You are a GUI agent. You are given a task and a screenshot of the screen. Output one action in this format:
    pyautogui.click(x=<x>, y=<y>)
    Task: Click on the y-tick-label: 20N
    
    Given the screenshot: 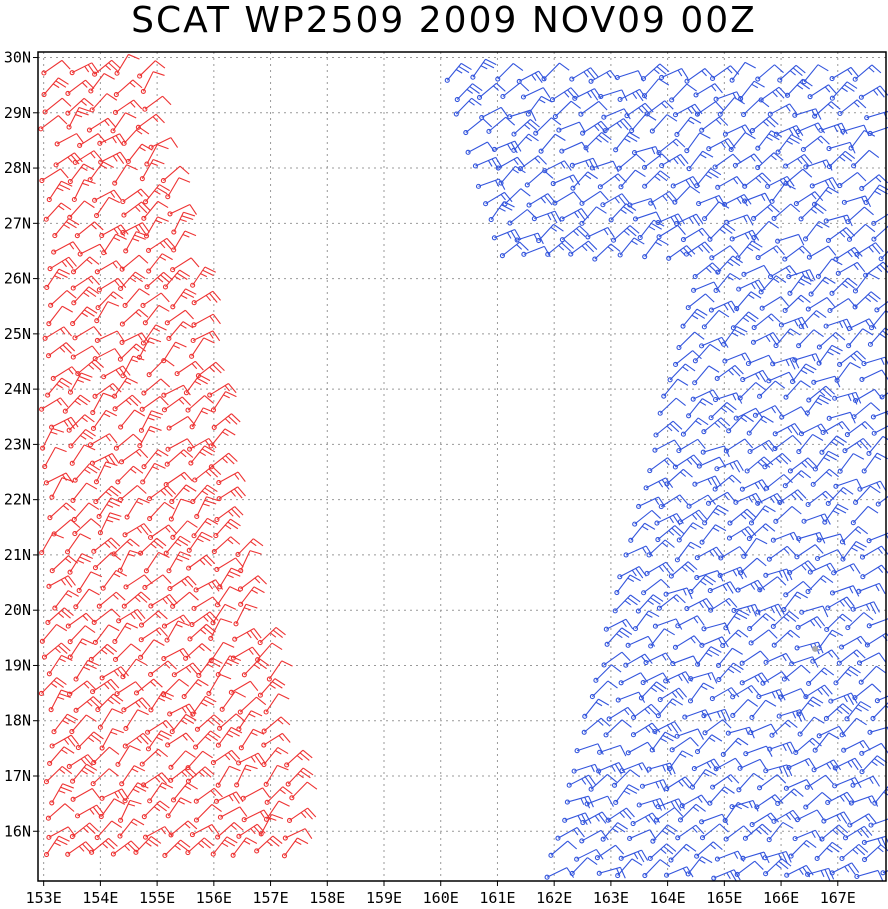 What is the action you would take?
    pyautogui.click(x=17, y=610)
    